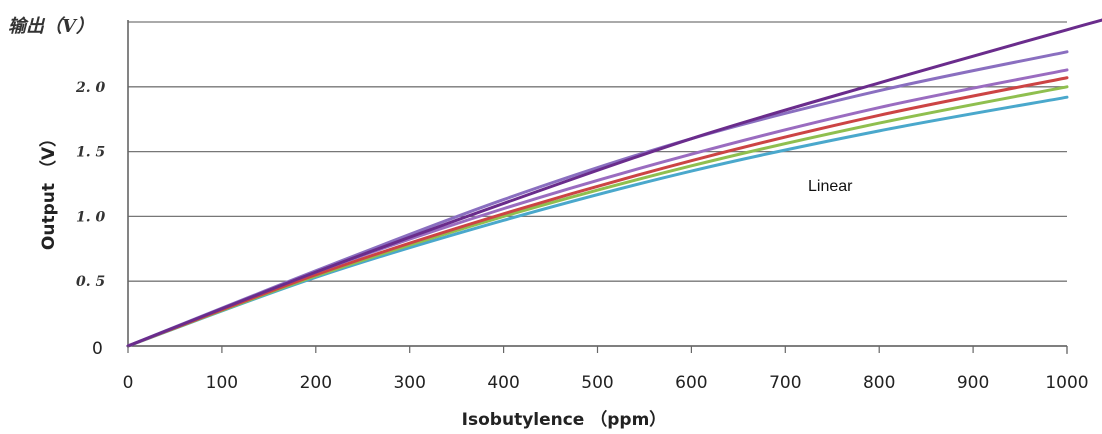 This screenshot has height=434, width=1102. Describe the element at coordinates (51, 26) in the screenshot. I see `top-axis-label: 输出（V）` at that location.